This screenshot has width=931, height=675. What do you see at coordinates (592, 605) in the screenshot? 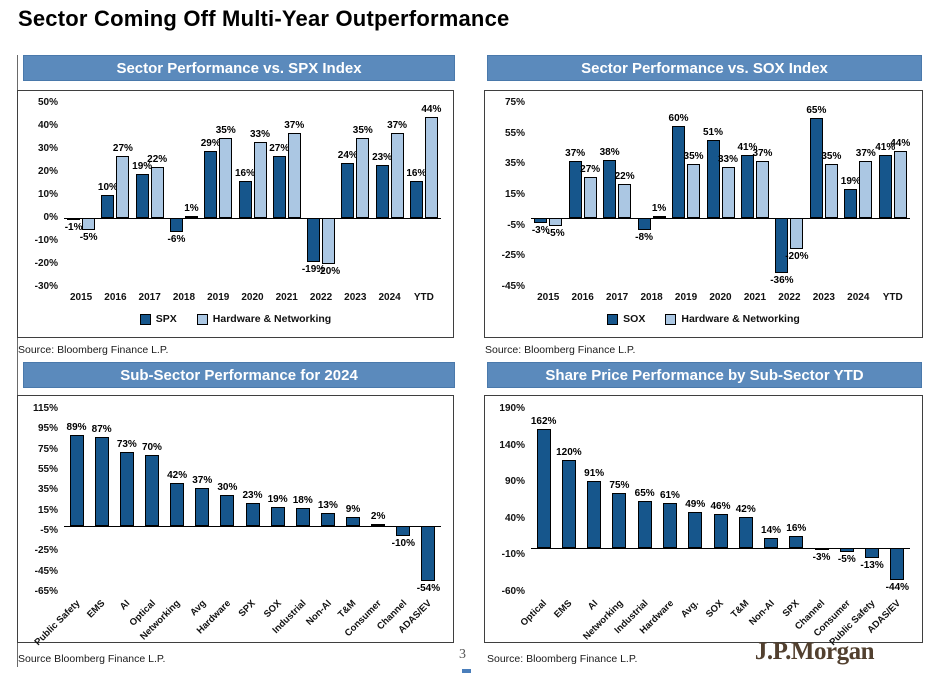
I see `category-label: AI` at bounding box center [592, 605].